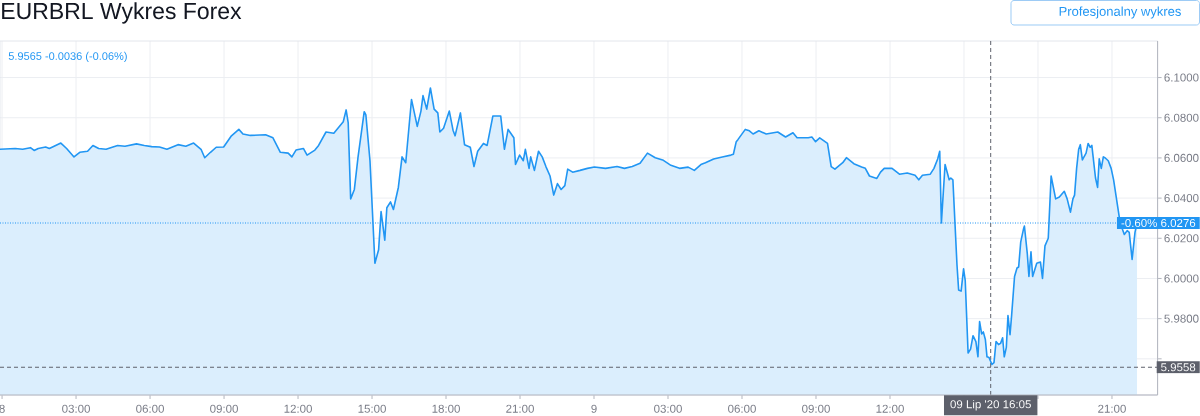  What do you see at coordinates (446, 408) in the screenshot?
I see `x-tick-label: 18:00` at bounding box center [446, 408].